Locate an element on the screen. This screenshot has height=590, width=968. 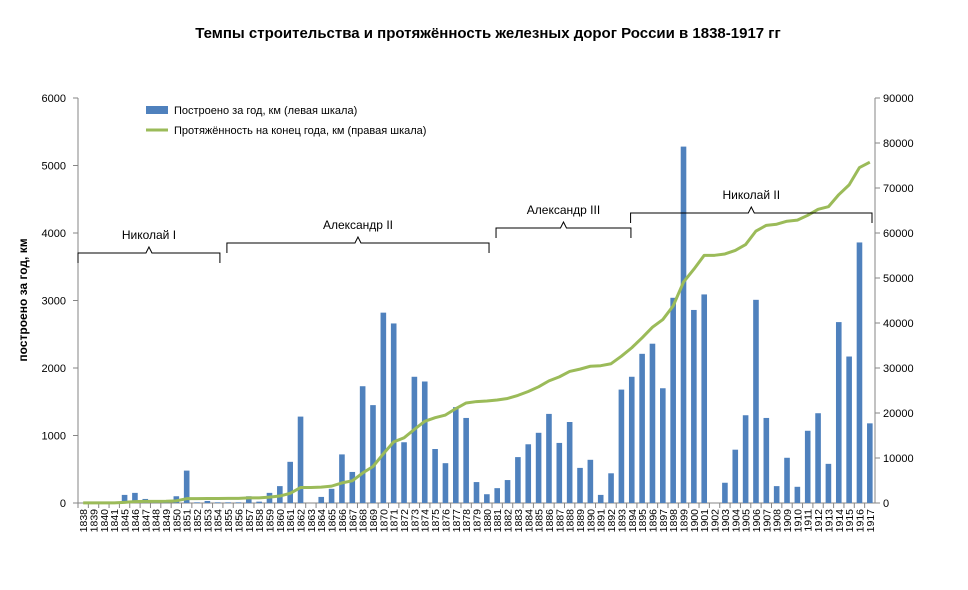
x-tick-label: 1867 is located at coordinates (353, 521).